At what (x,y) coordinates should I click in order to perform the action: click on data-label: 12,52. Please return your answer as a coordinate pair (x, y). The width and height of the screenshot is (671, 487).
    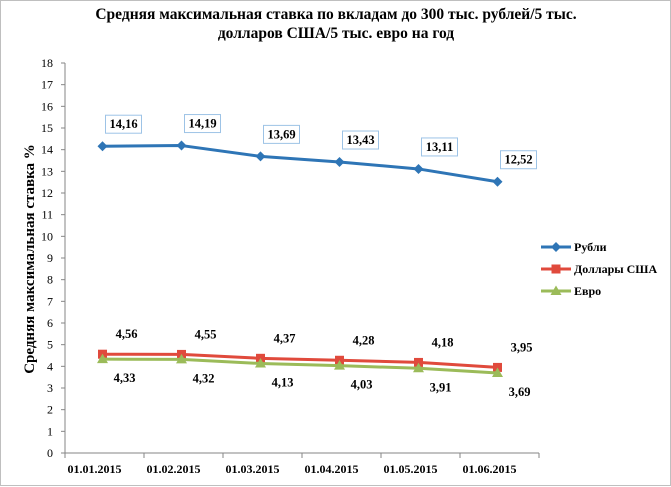
    Looking at the image, I should click on (518, 160).